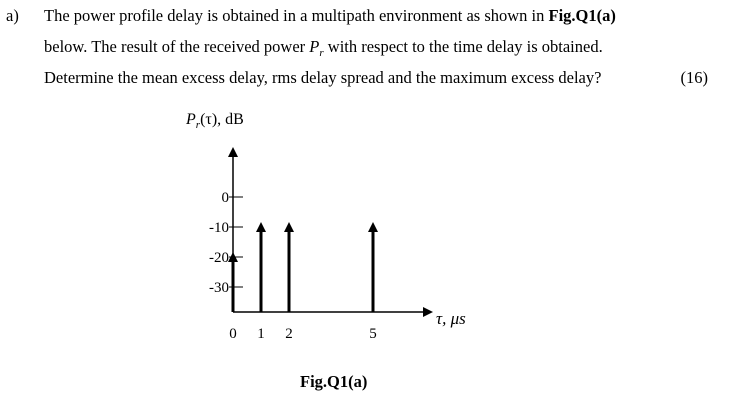 The image size is (742, 412). Describe the element at coordinates (303, 334) in the screenshot. I see `x-ticks: 0 1 2 5` at that location.